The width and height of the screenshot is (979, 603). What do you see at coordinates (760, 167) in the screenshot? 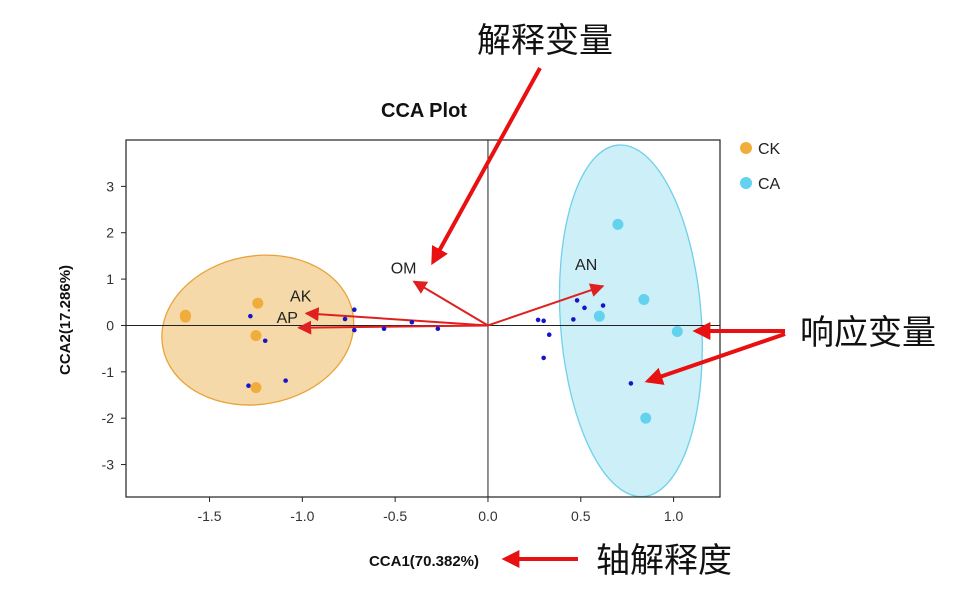
I see `legend: CK CA` at bounding box center [760, 167].